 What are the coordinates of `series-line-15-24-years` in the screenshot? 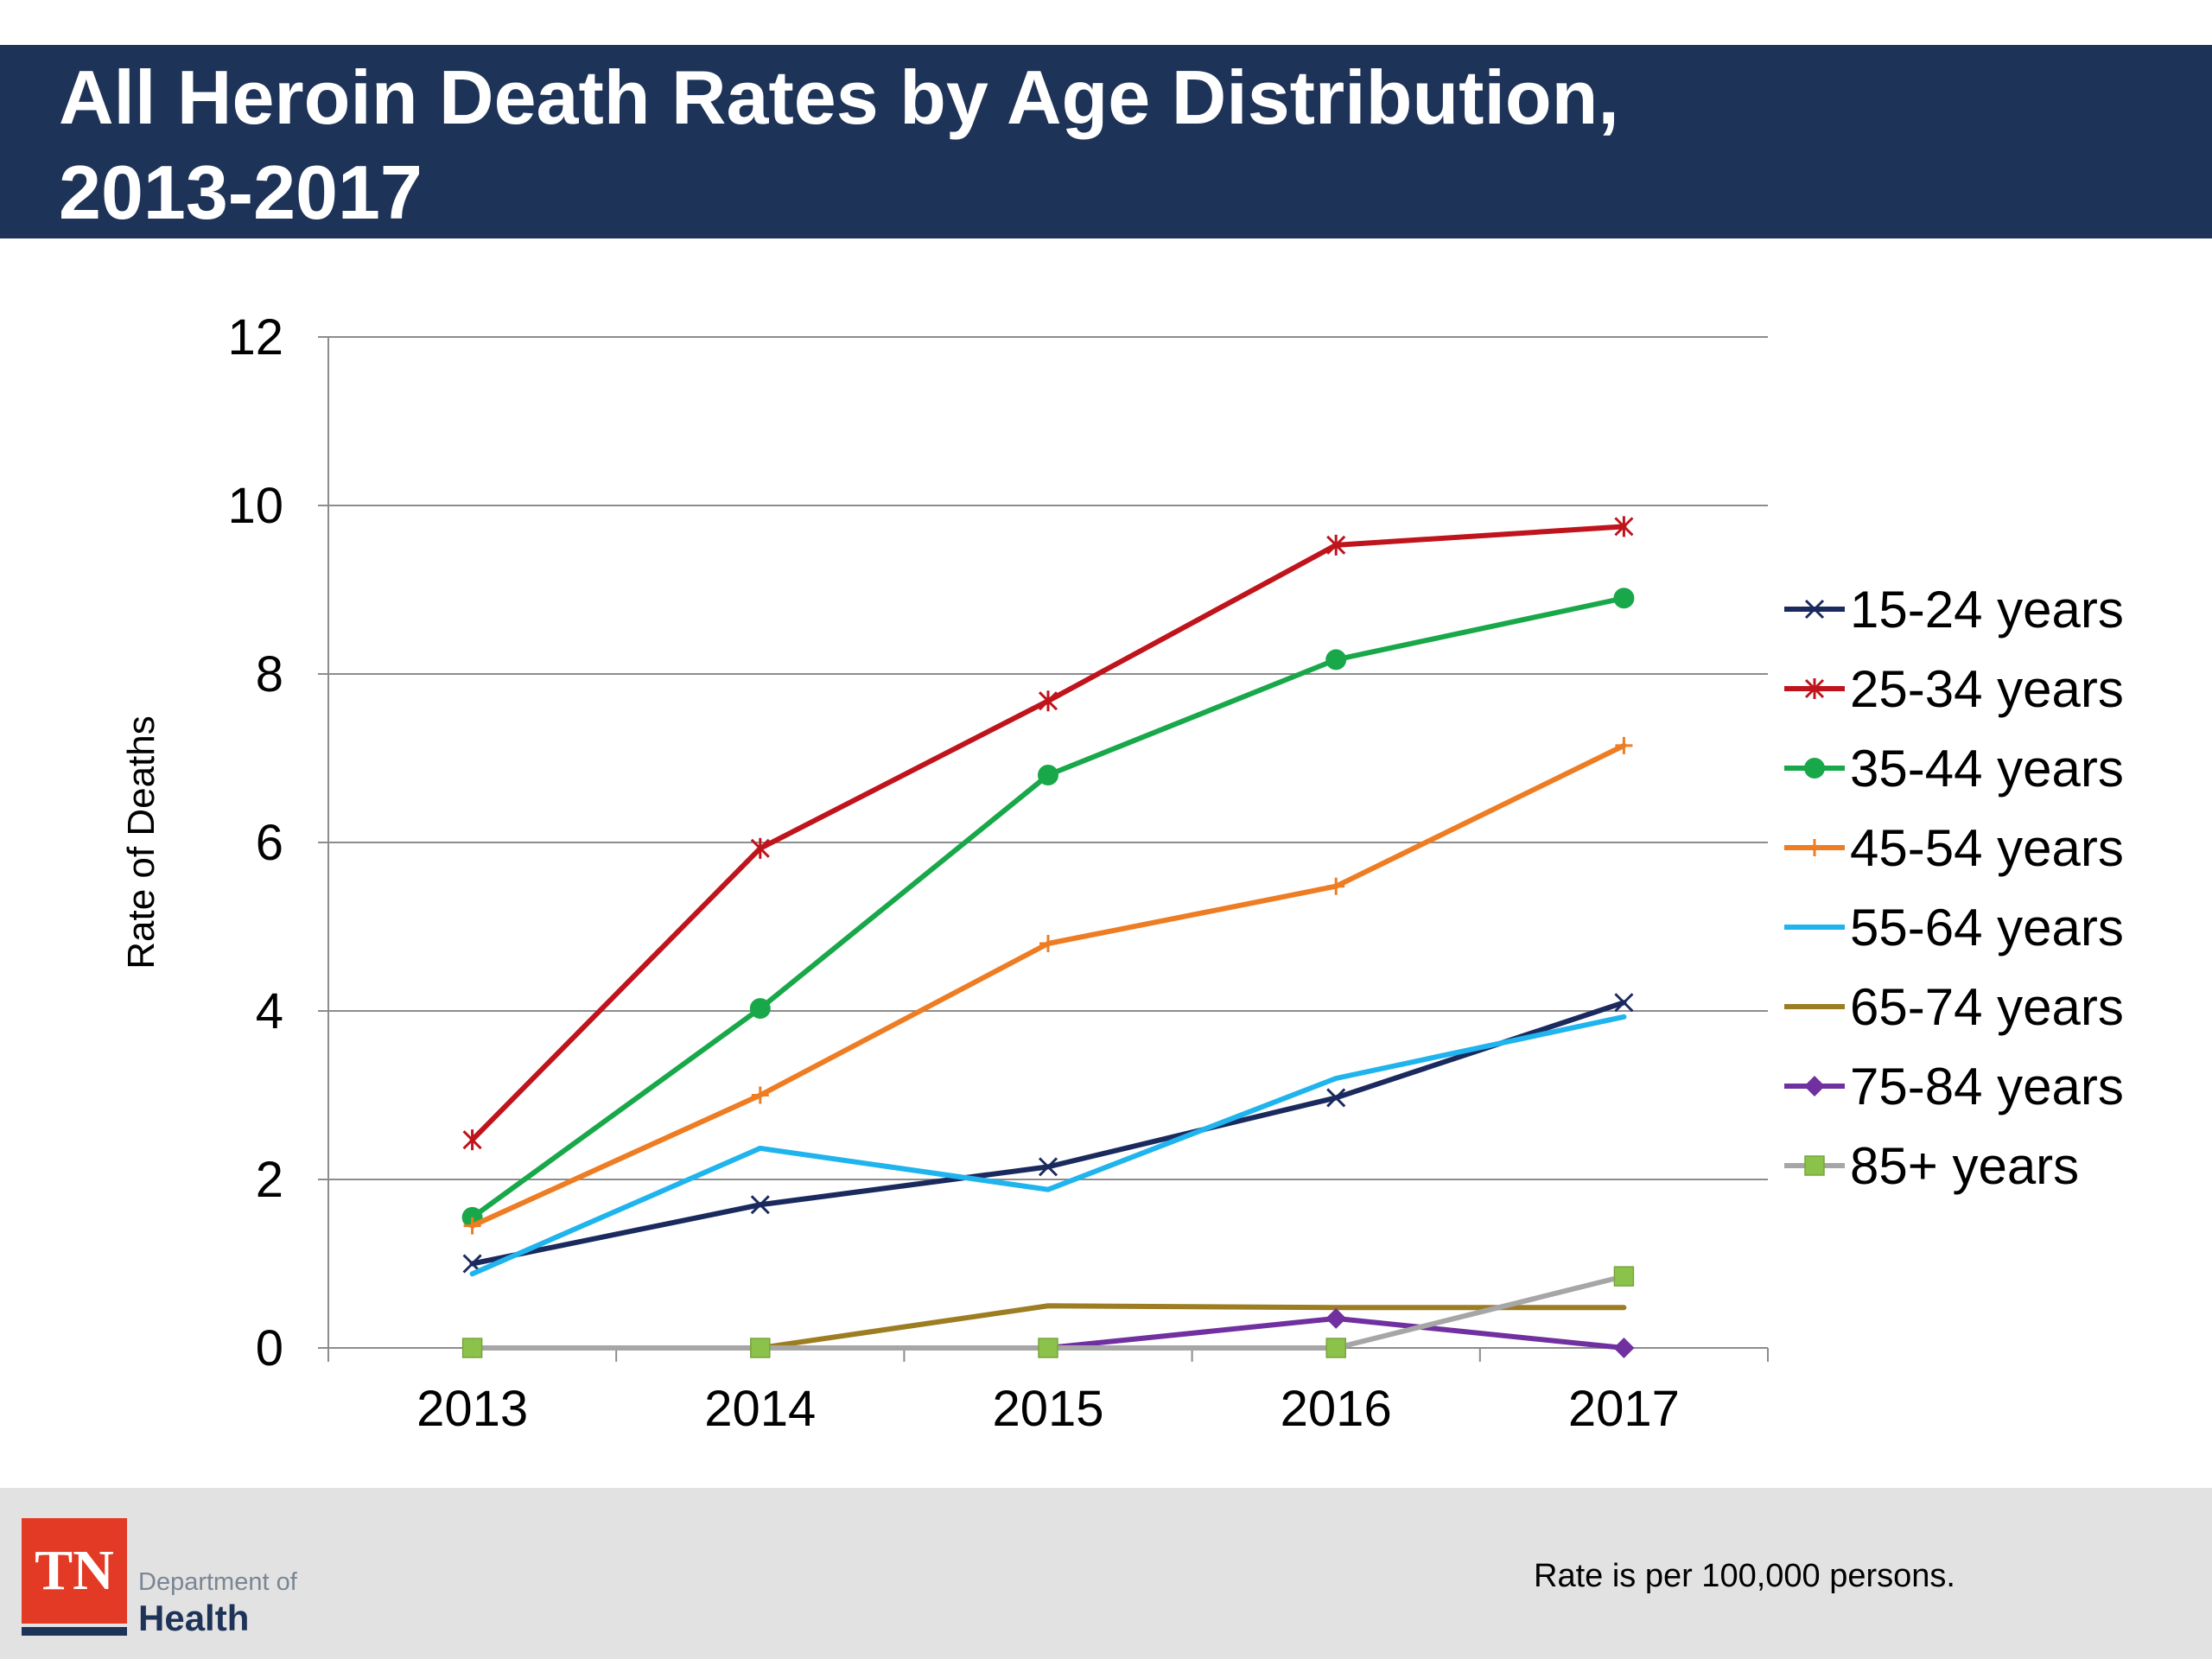 It's located at (1048, 1133).